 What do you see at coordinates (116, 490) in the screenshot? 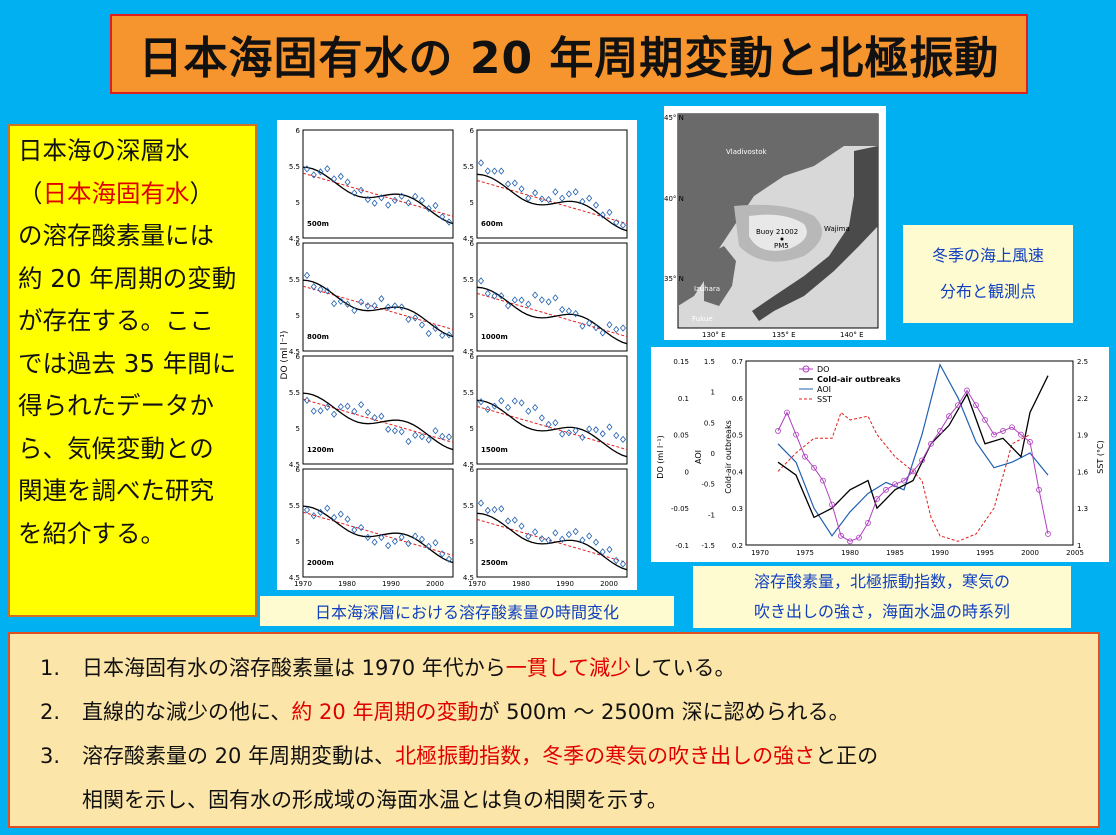
I see `intro-line: 関連を調べた研究` at bounding box center [116, 490].